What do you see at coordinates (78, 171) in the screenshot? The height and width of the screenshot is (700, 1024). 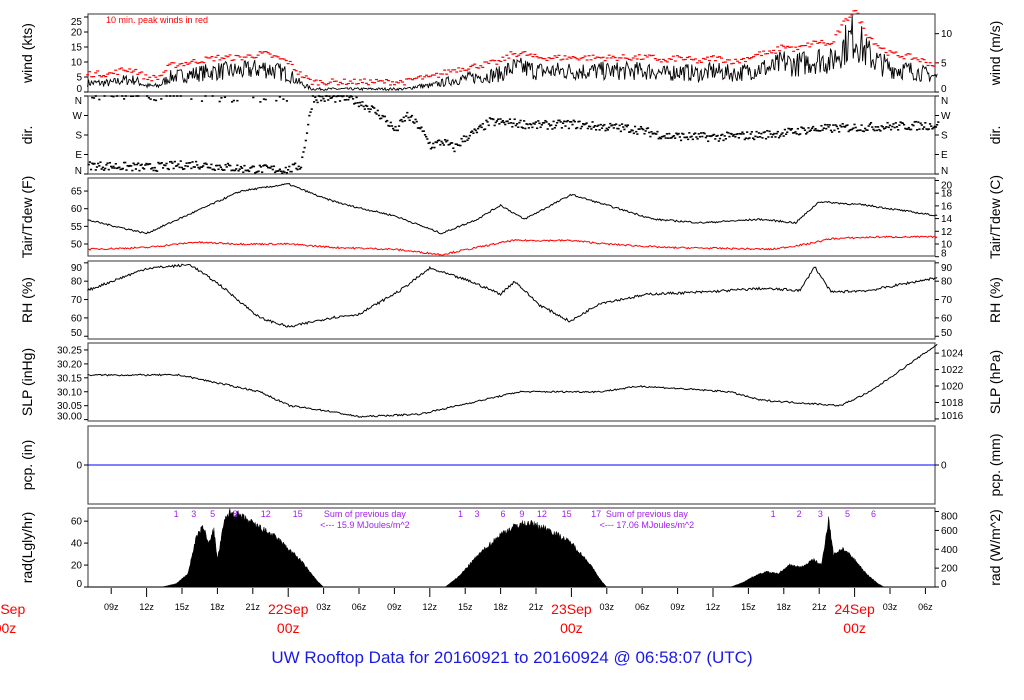 I see `y-tick-label-left: N` at bounding box center [78, 171].